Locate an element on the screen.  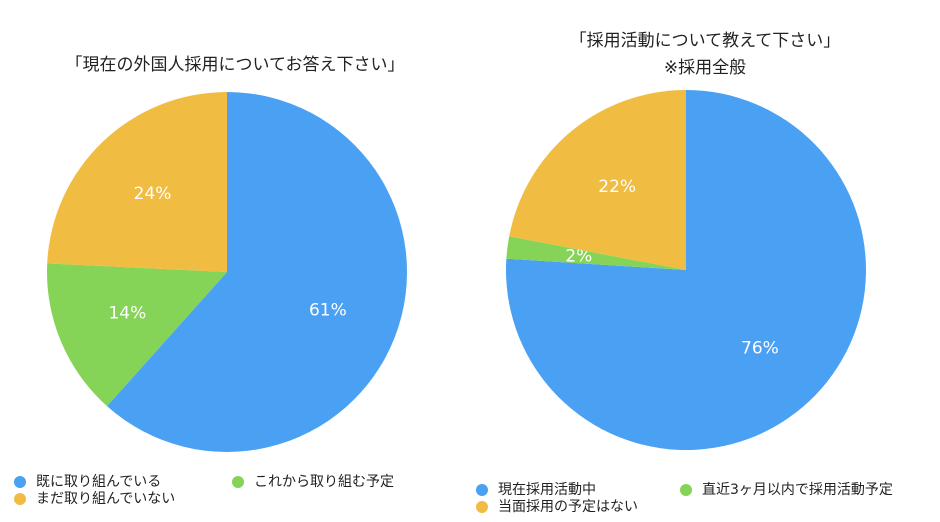
legend-item-no-plans: 当面採用の予定はない is located at coordinates (557, 507).